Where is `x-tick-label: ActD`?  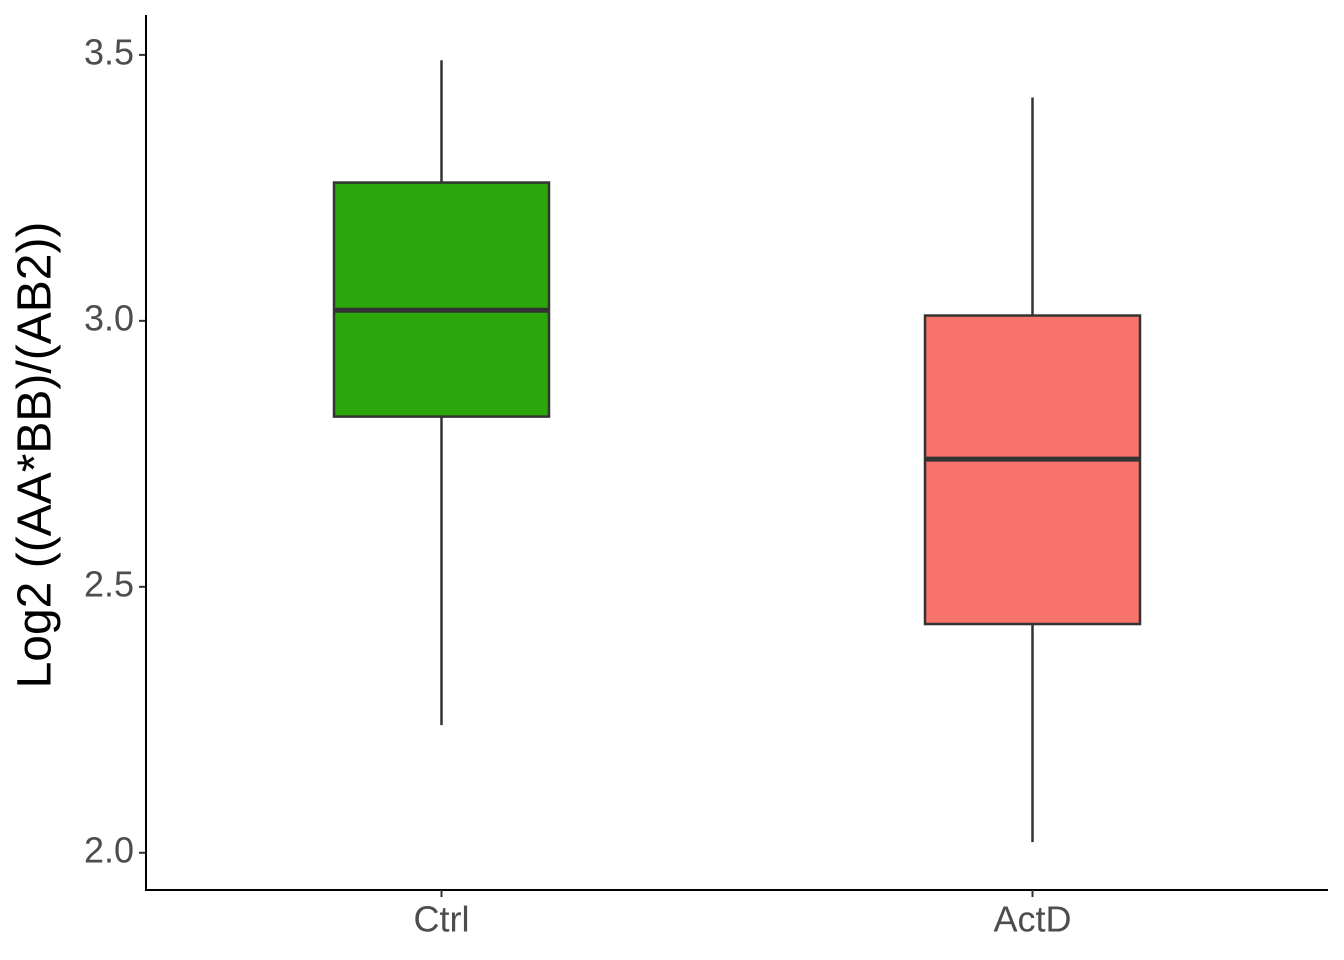
x-tick-label: ActD is located at coordinates (1032, 919).